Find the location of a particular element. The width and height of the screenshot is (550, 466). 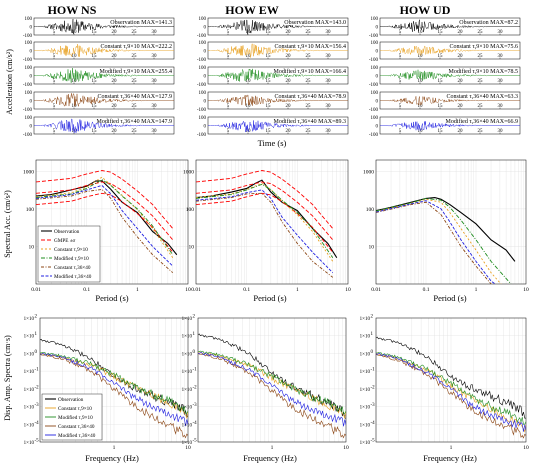

y-tick-exponent: 0 is located at coordinates (36, 352).